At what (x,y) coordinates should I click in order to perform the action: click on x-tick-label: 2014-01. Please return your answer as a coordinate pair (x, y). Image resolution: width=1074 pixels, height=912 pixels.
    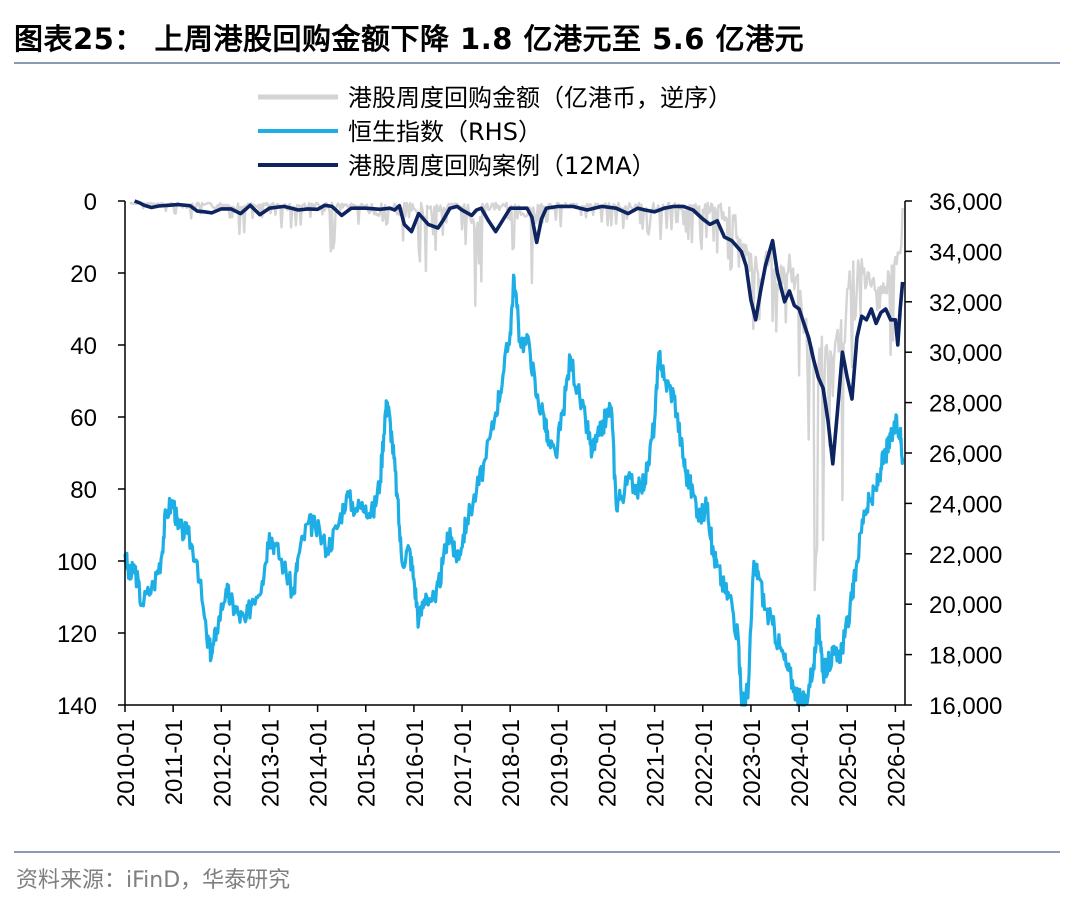
    Looking at the image, I should click on (319, 763).